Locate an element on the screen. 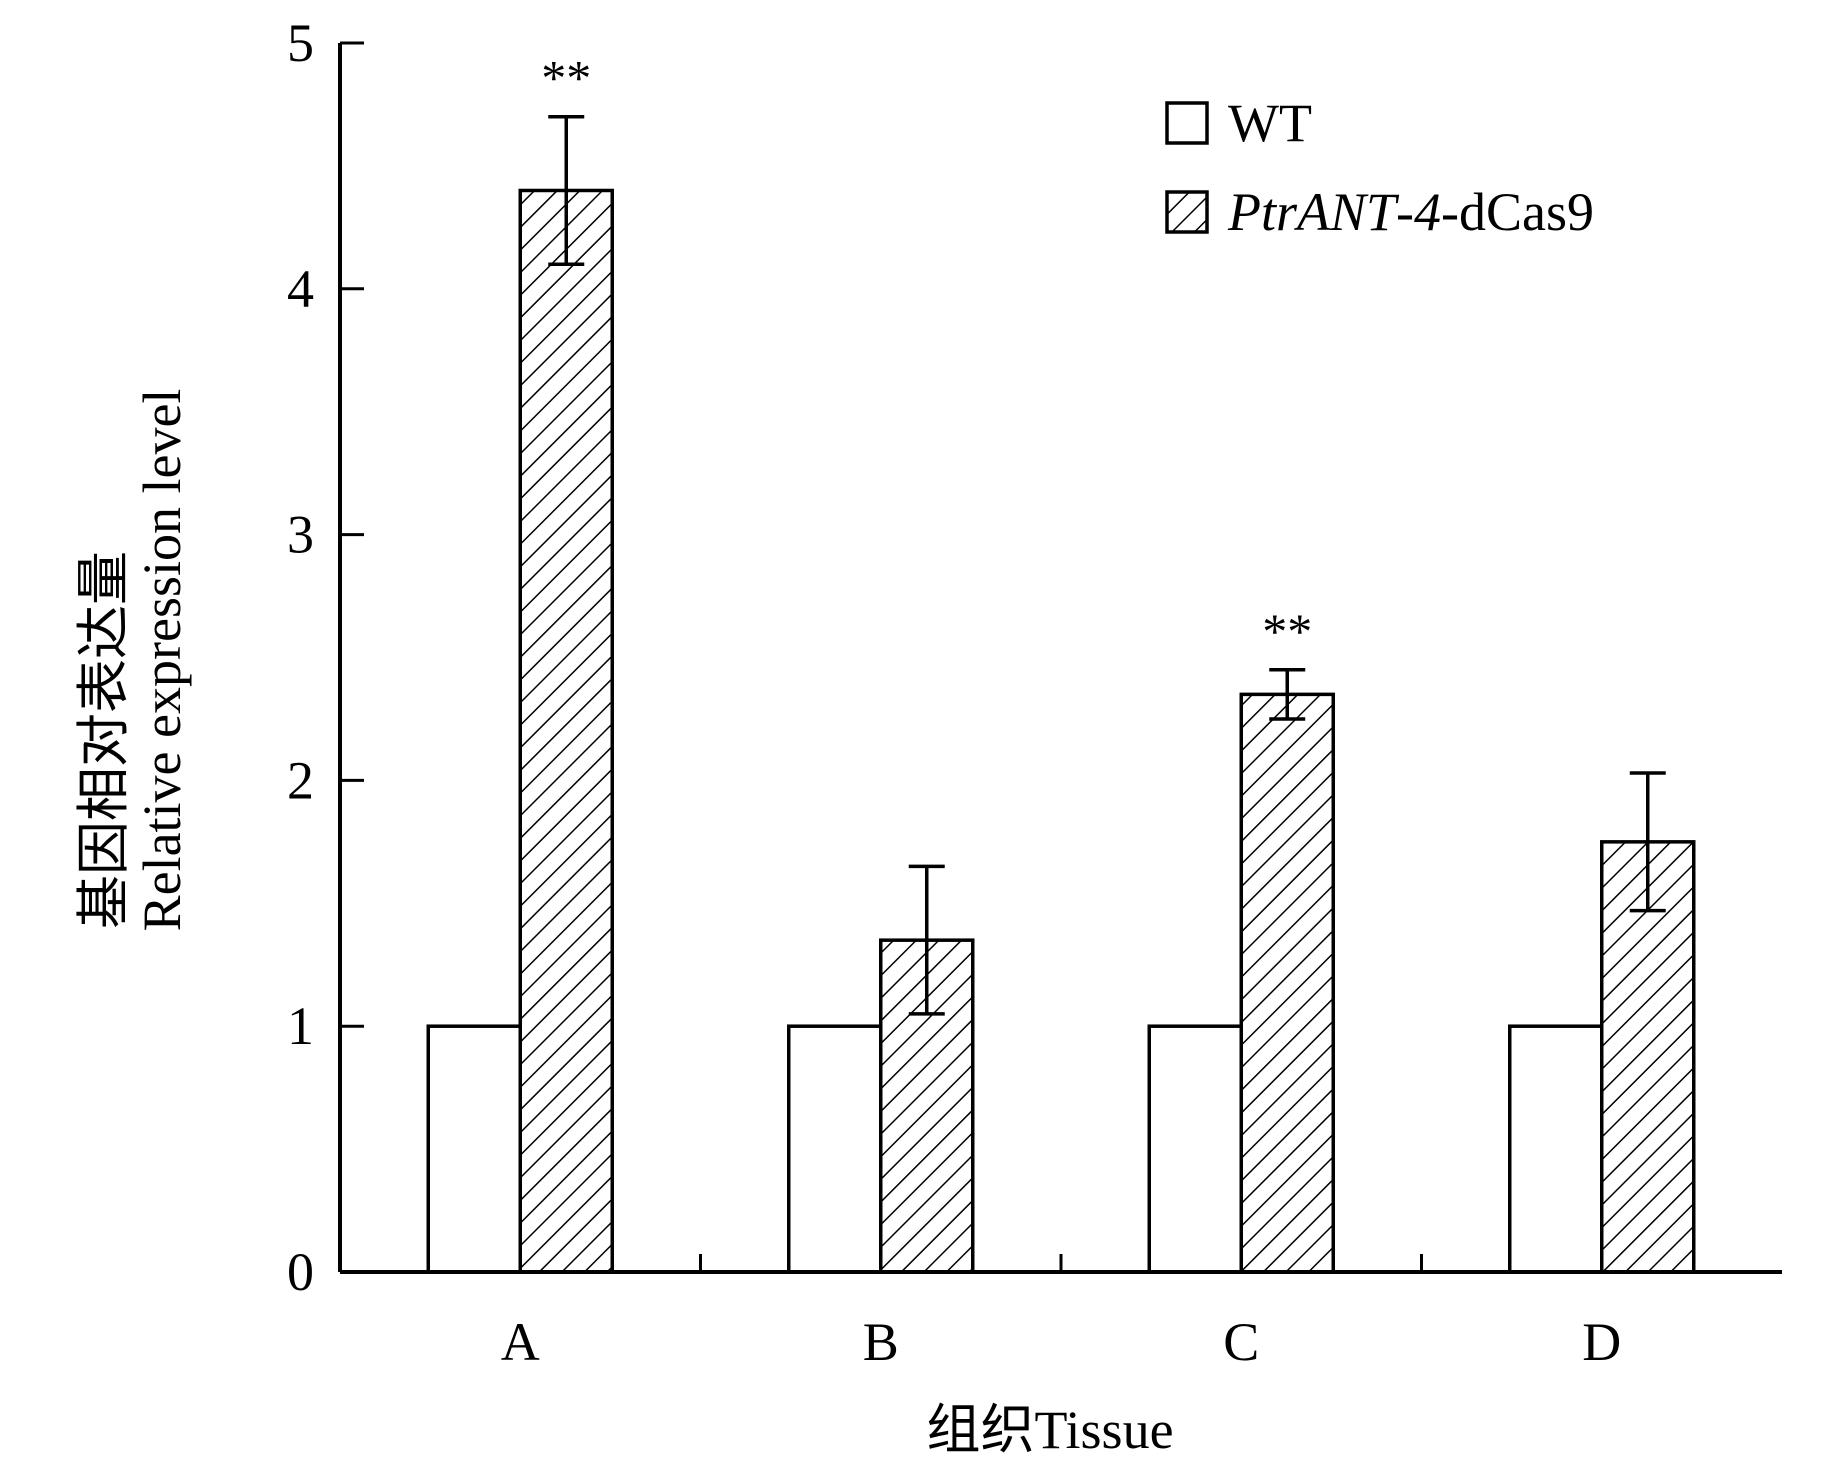 The image size is (1843, 1465). legend-label-ptrant-part-4: -dCas9 is located at coordinates (1517, 212).